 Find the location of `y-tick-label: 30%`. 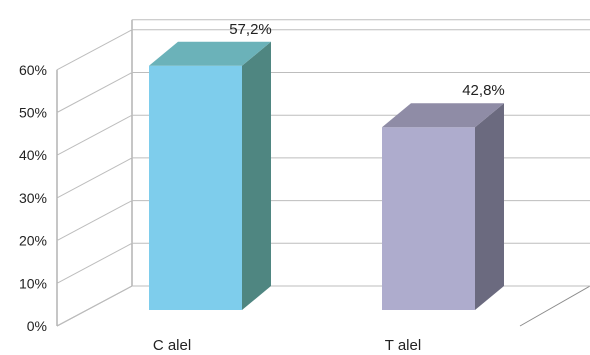

y-tick-label: 30% is located at coordinates (33, 198).